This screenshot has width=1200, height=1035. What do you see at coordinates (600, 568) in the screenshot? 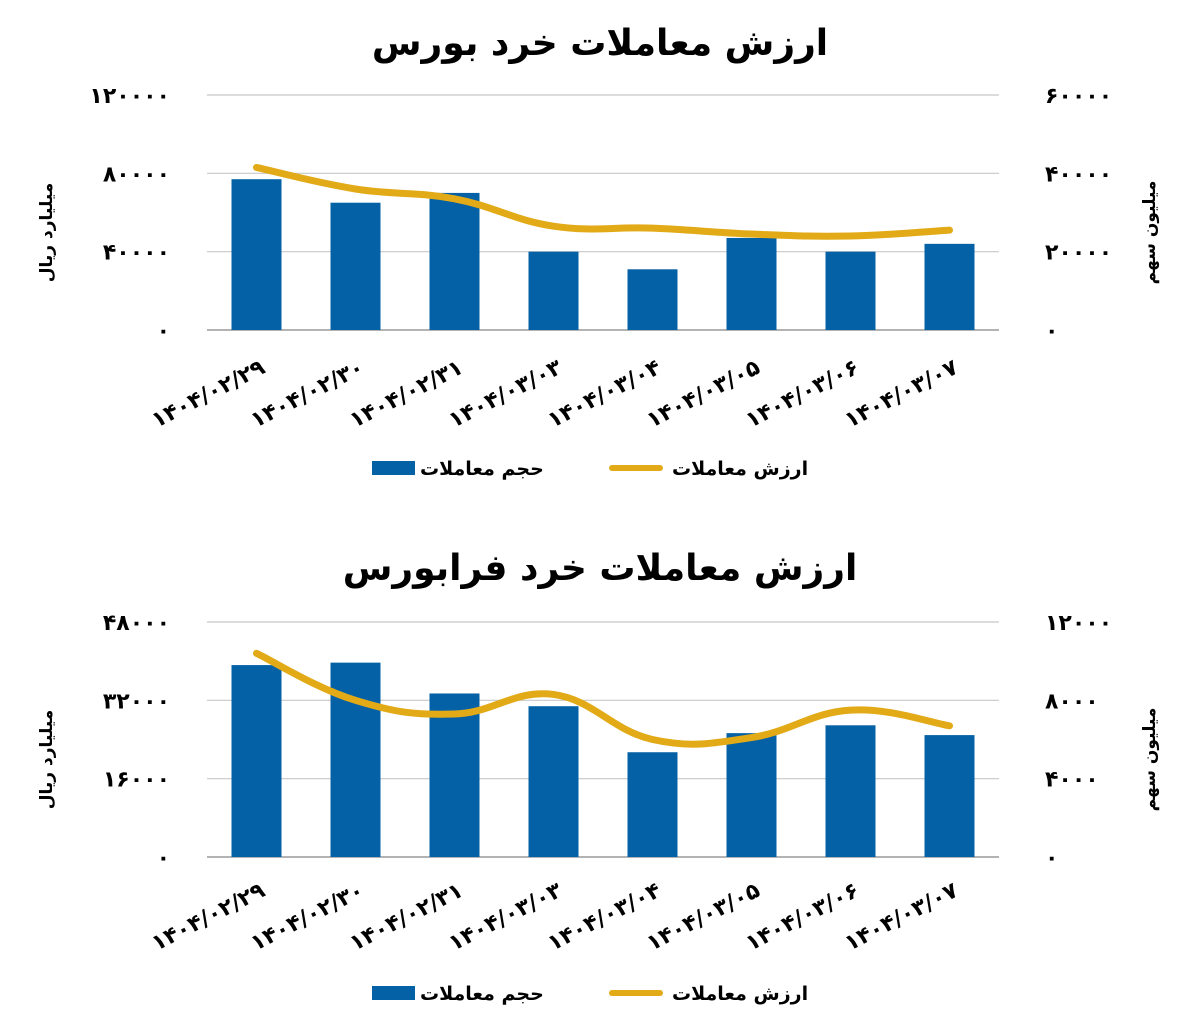
I see `chart-title: ارزش معاملات خرد فرابورس` at bounding box center [600, 568].